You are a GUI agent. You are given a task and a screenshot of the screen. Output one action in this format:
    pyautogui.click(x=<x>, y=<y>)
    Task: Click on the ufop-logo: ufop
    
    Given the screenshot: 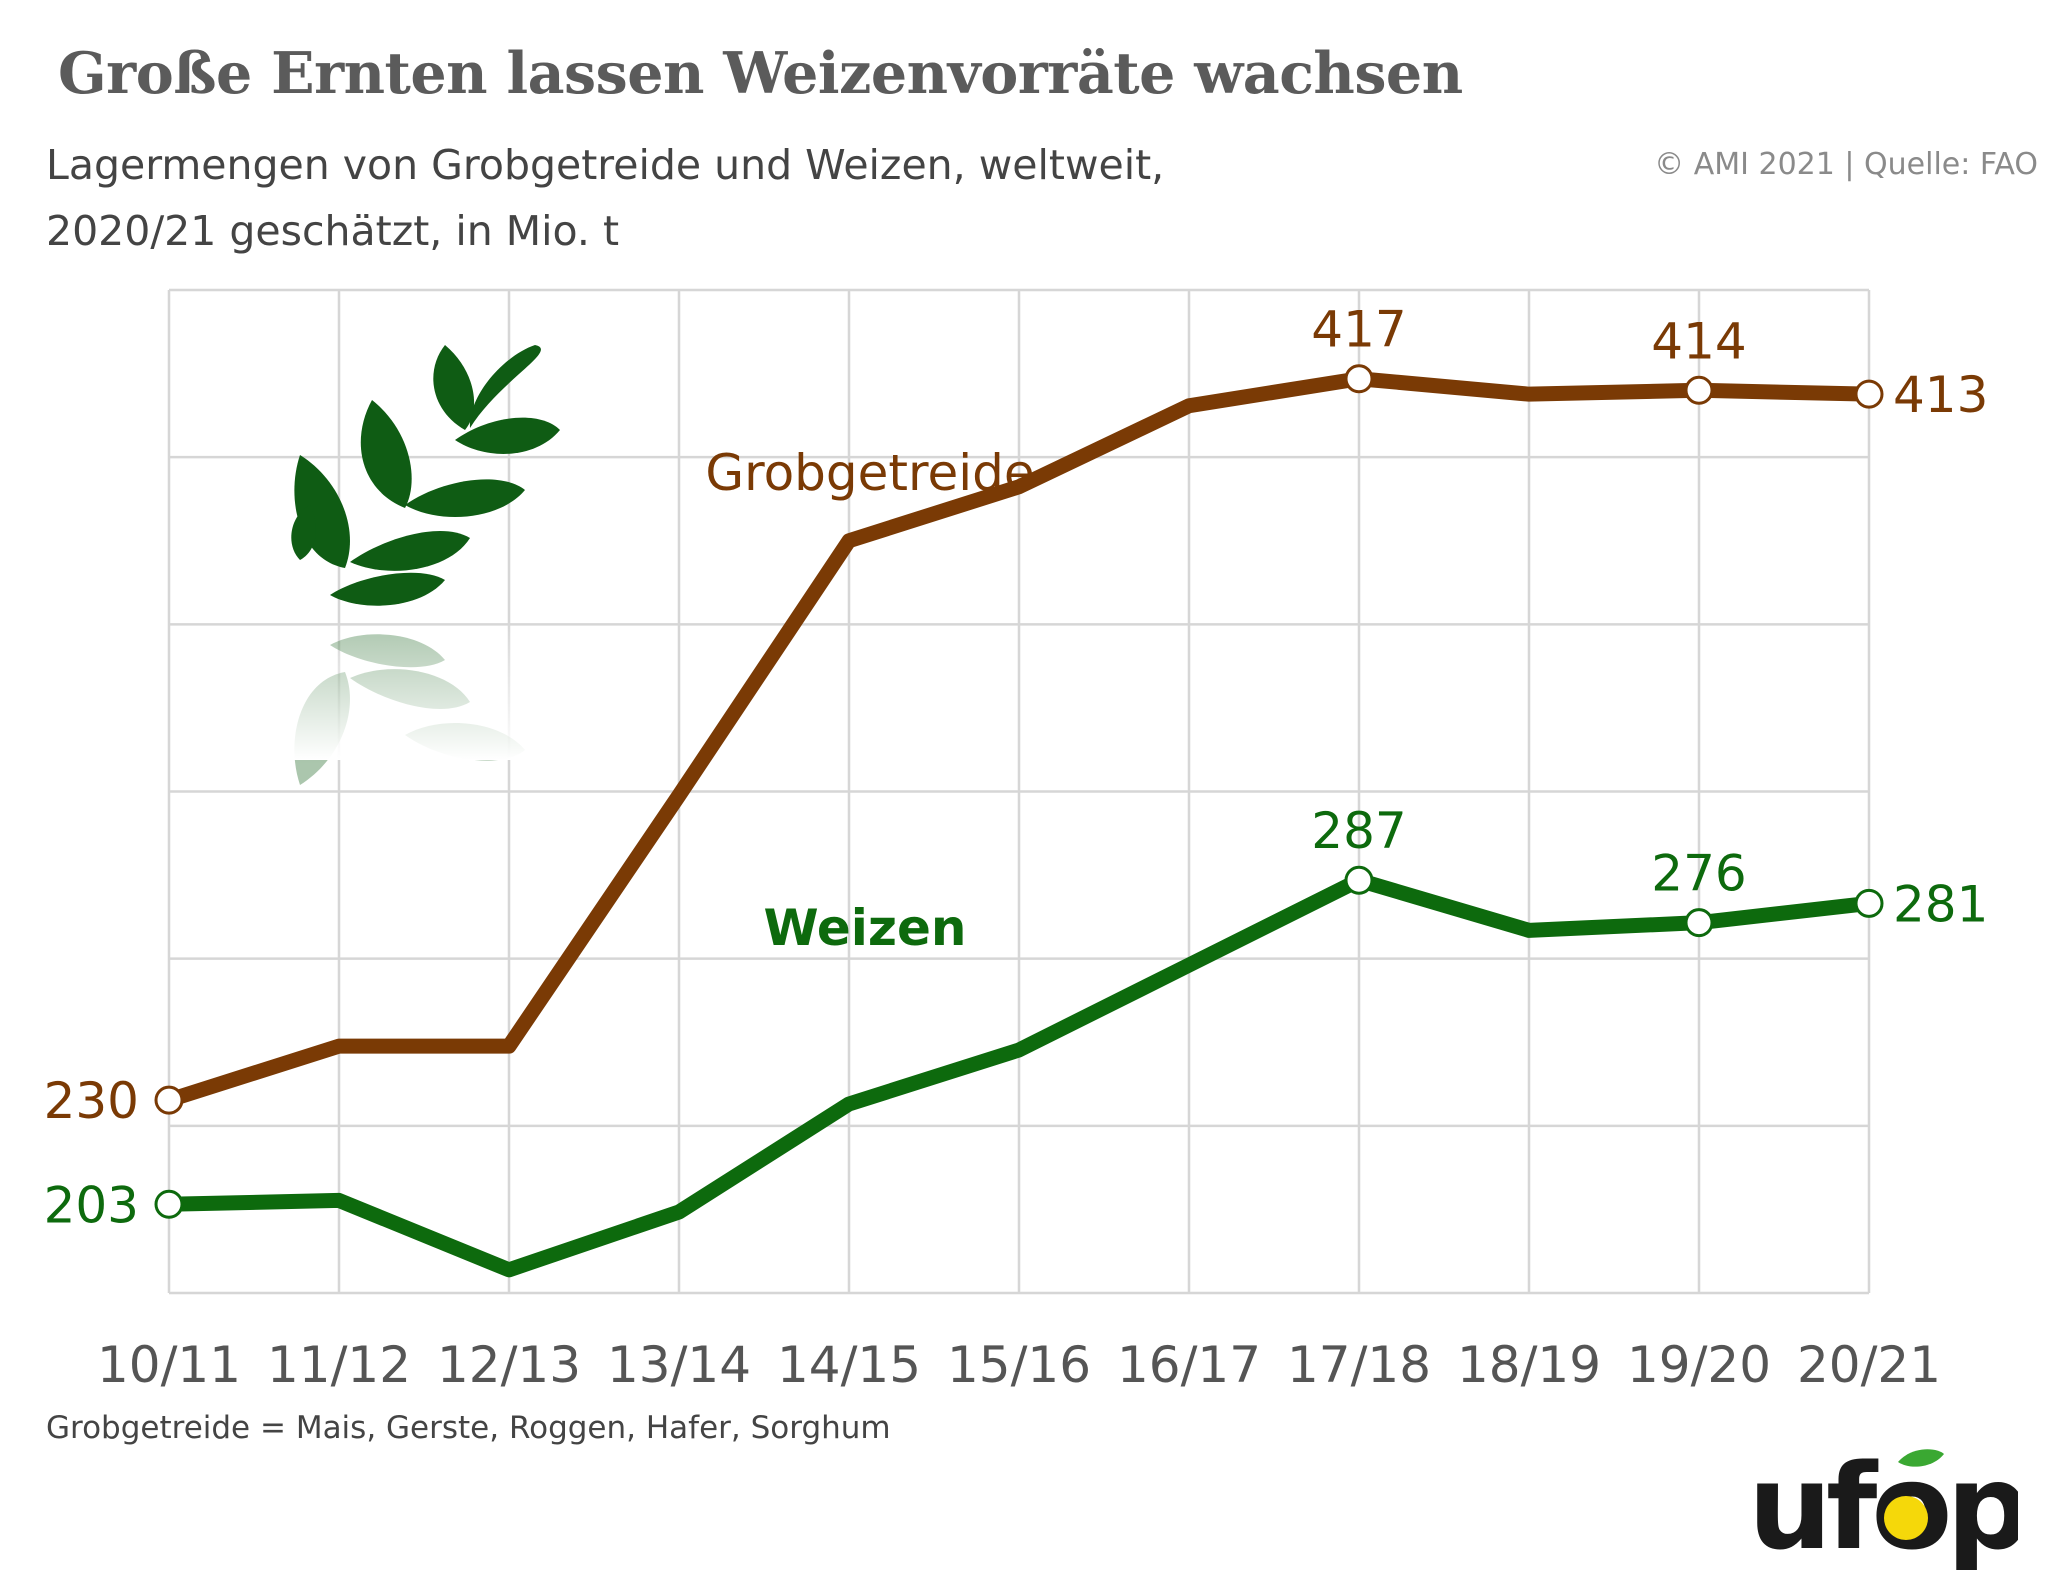 What is the action you would take?
    pyautogui.click(x=1883, y=1505)
    